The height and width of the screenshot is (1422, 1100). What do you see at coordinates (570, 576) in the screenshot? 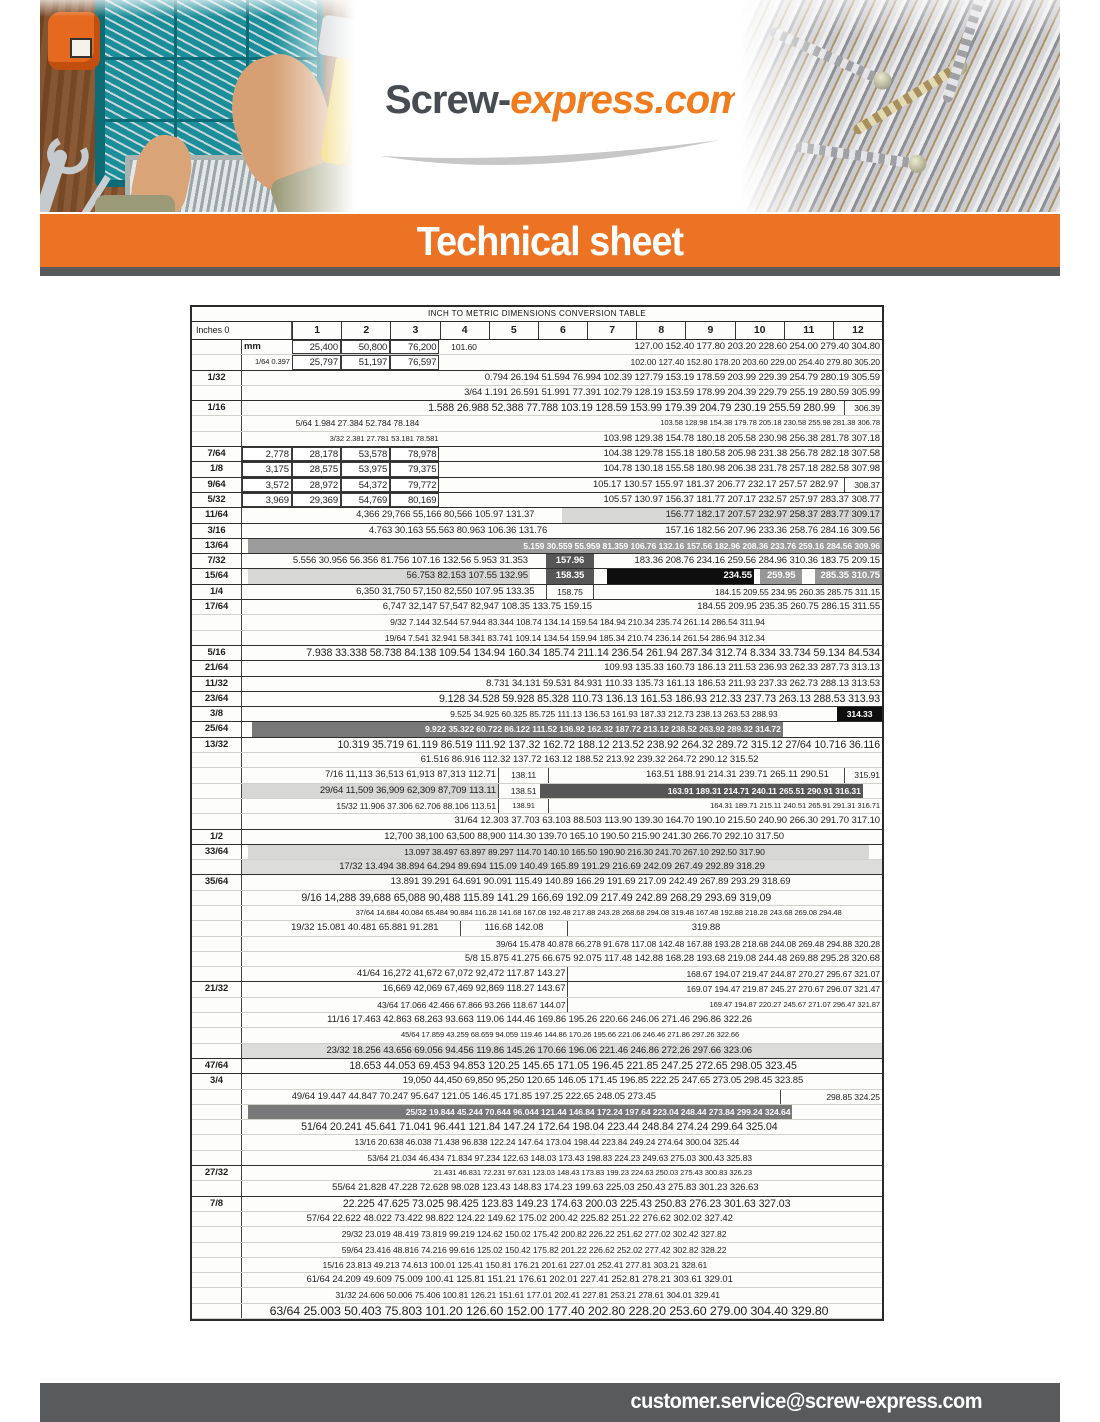
I see `cell-text: 158.35` at bounding box center [570, 576].